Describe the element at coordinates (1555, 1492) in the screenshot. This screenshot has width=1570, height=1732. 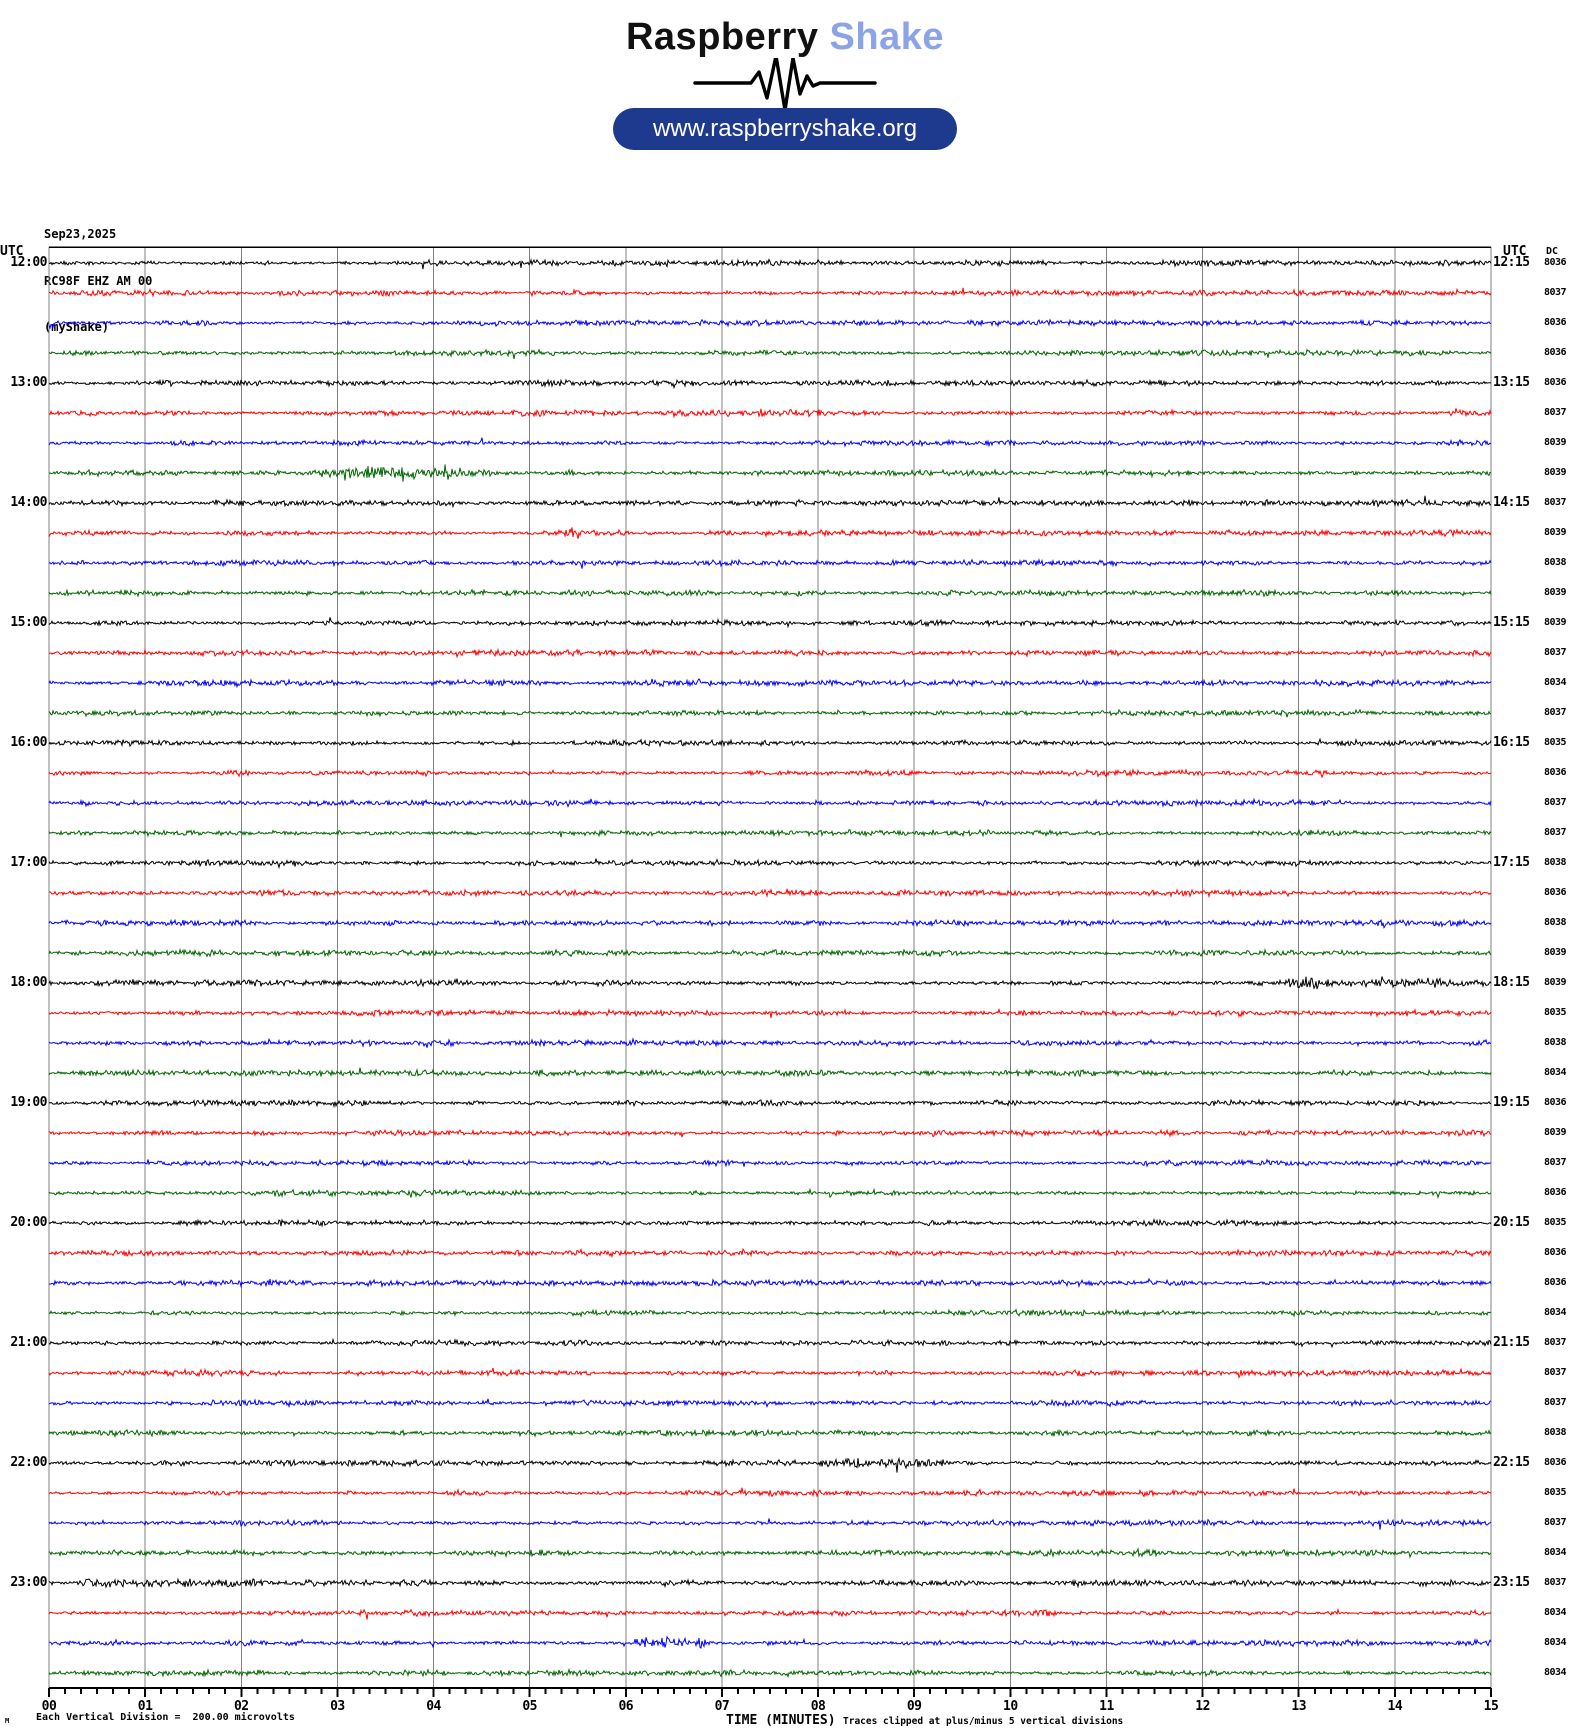
I see `dc-value-22:15: 8035` at that location.